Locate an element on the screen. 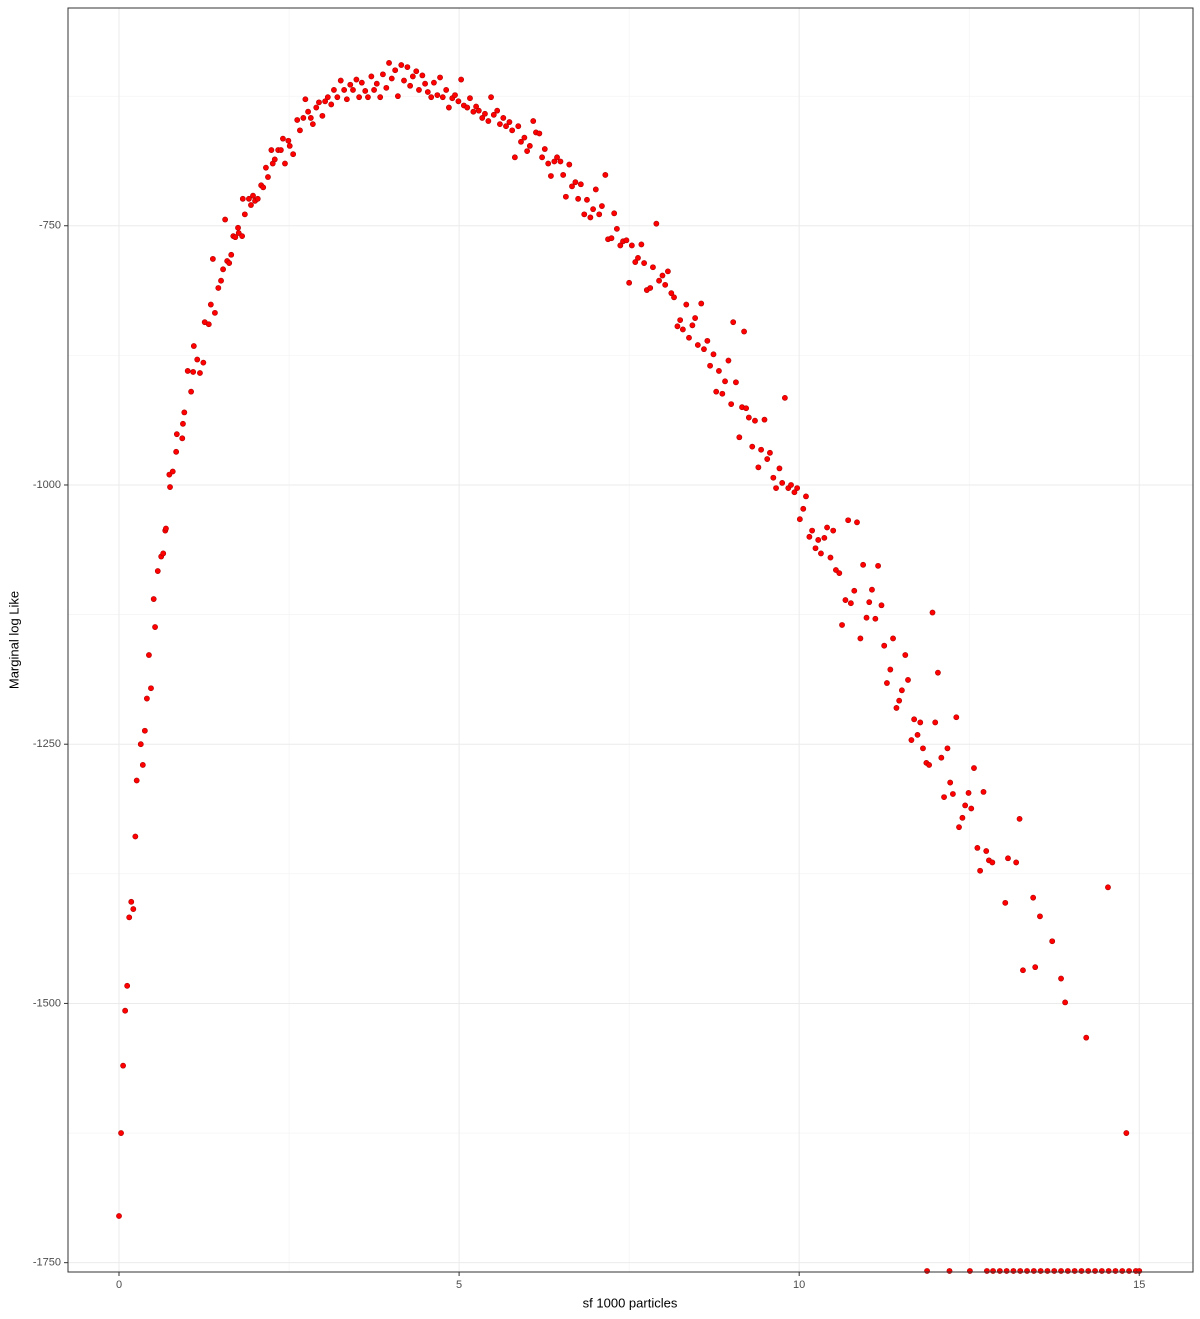 Image resolution: width=1200 pixels, height=1319 pixels. x-tick-label: 15 is located at coordinates (1139, 1285).